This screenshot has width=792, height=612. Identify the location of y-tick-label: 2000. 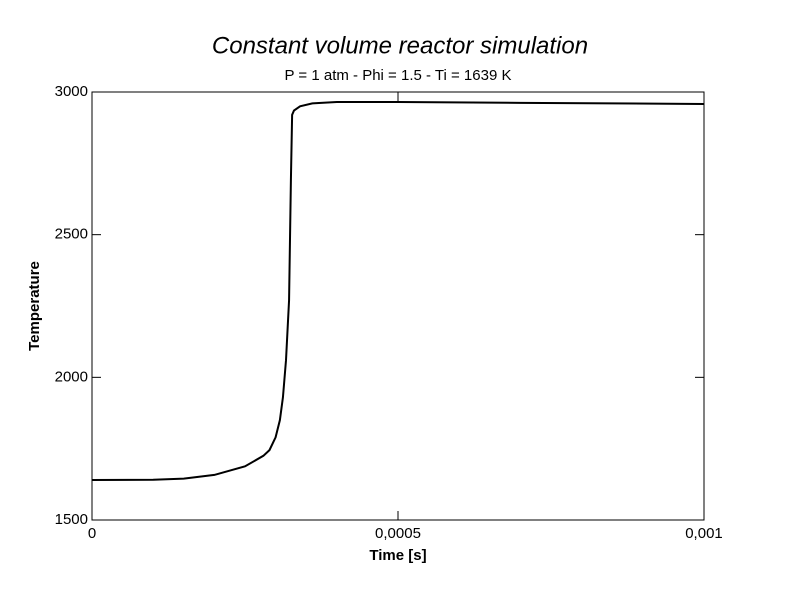
(71, 376).